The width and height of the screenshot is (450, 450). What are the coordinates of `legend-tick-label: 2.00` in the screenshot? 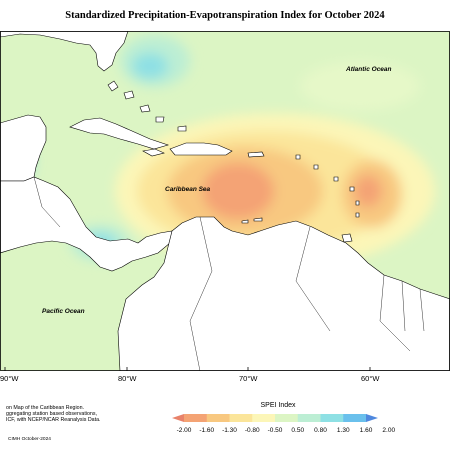 It's located at (389, 430).